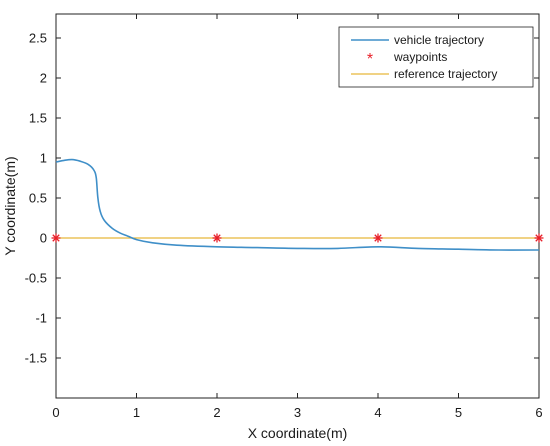 The height and width of the screenshot is (446, 550). What do you see at coordinates (445, 74) in the screenshot?
I see `legend-label-reference-trajectory: reference trajectory` at bounding box center [445, 74].